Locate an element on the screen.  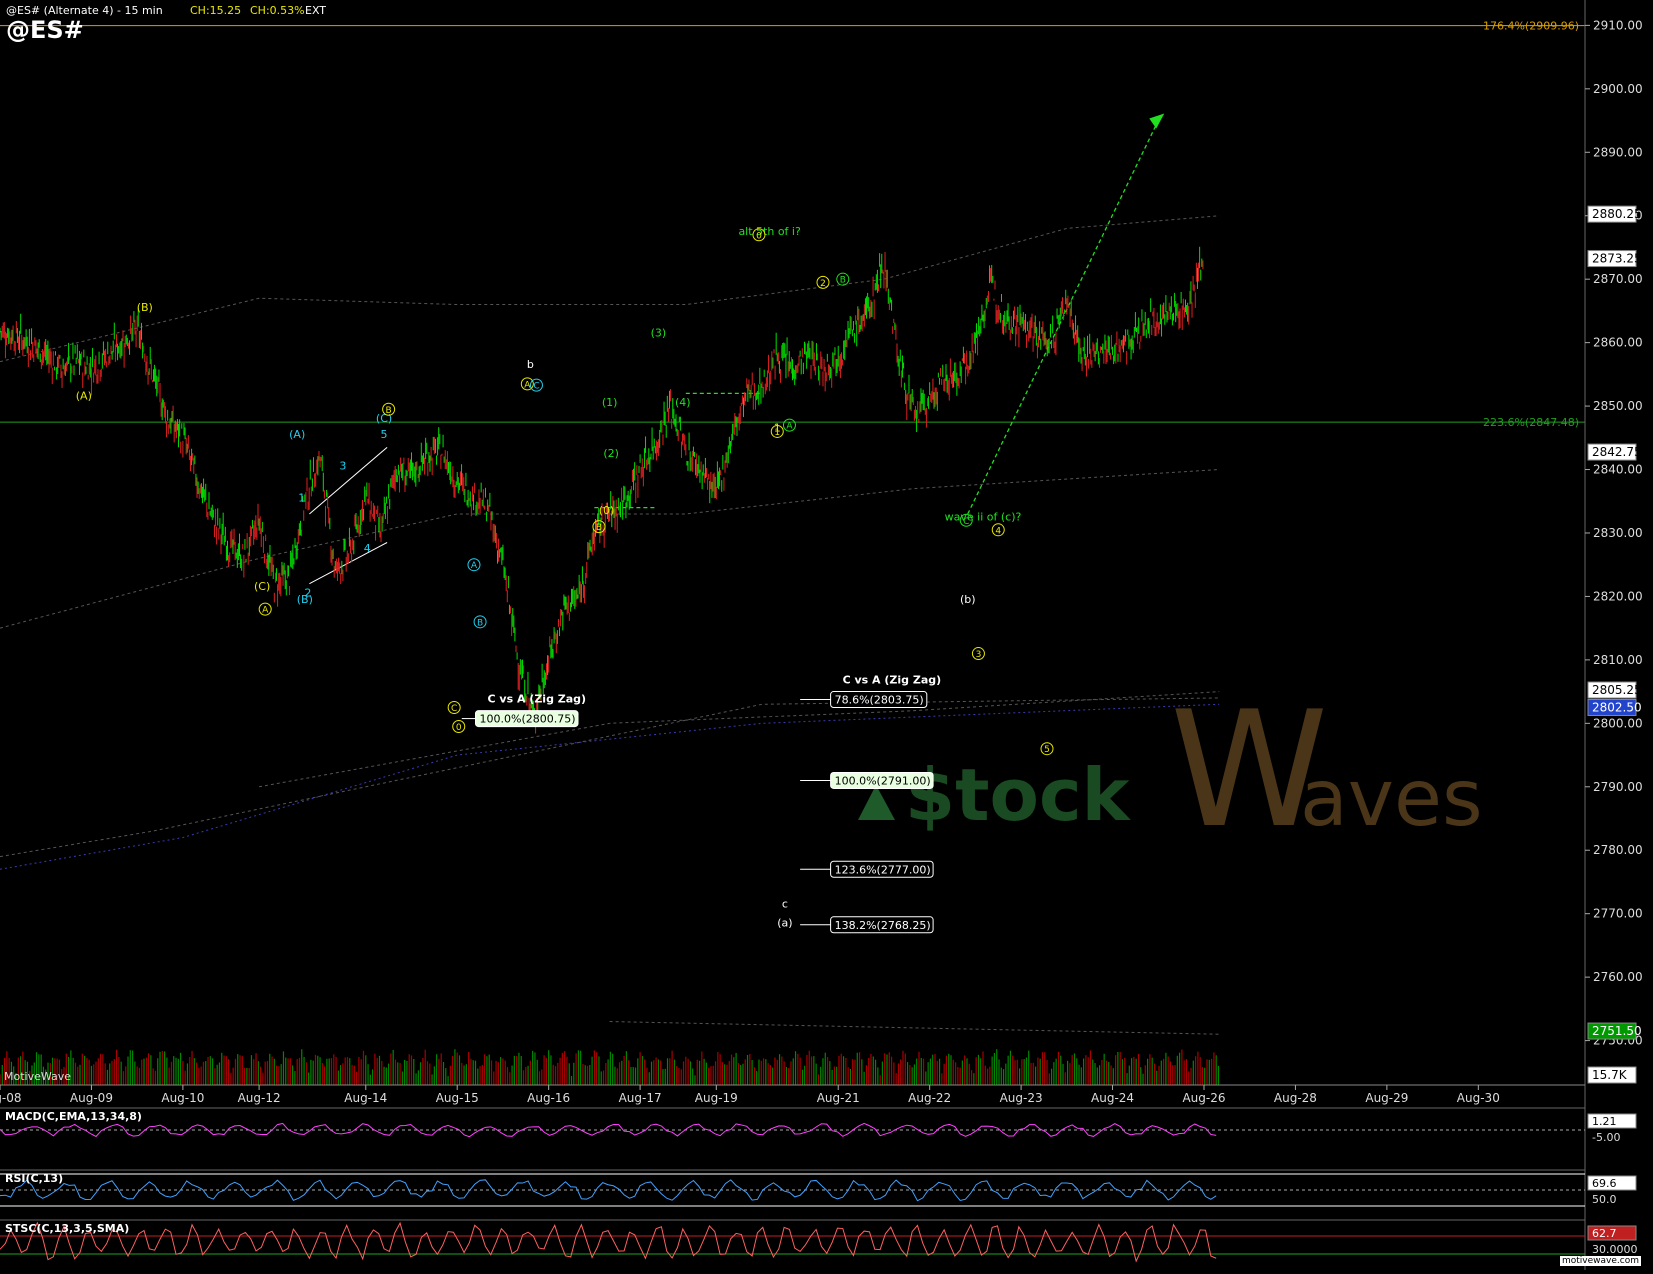
wave-label: c is located at coordinates (785, 903).